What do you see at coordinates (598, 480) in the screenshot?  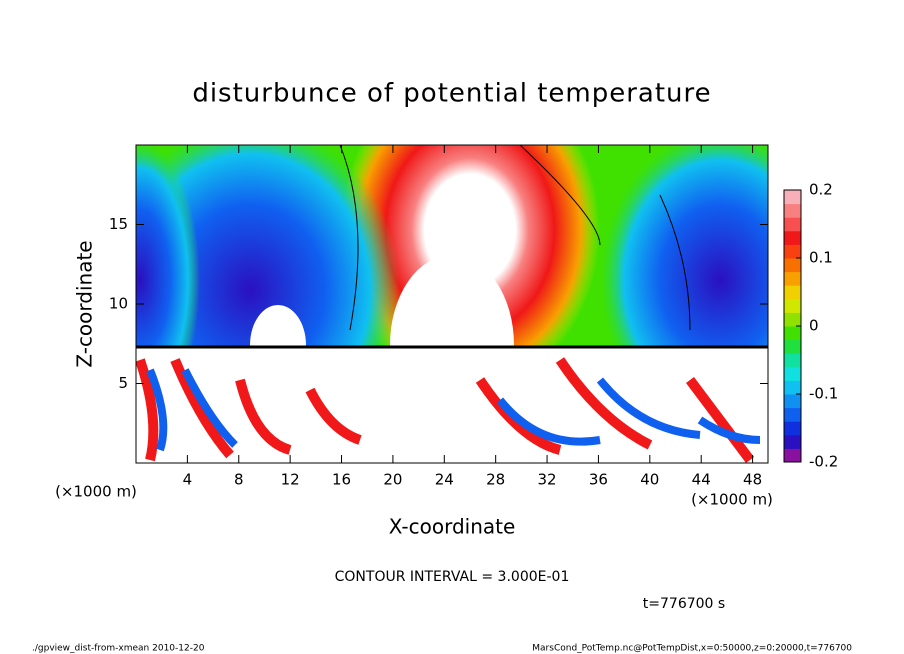 I see `x-tick-label: 36` at bounding box center [598, 480].